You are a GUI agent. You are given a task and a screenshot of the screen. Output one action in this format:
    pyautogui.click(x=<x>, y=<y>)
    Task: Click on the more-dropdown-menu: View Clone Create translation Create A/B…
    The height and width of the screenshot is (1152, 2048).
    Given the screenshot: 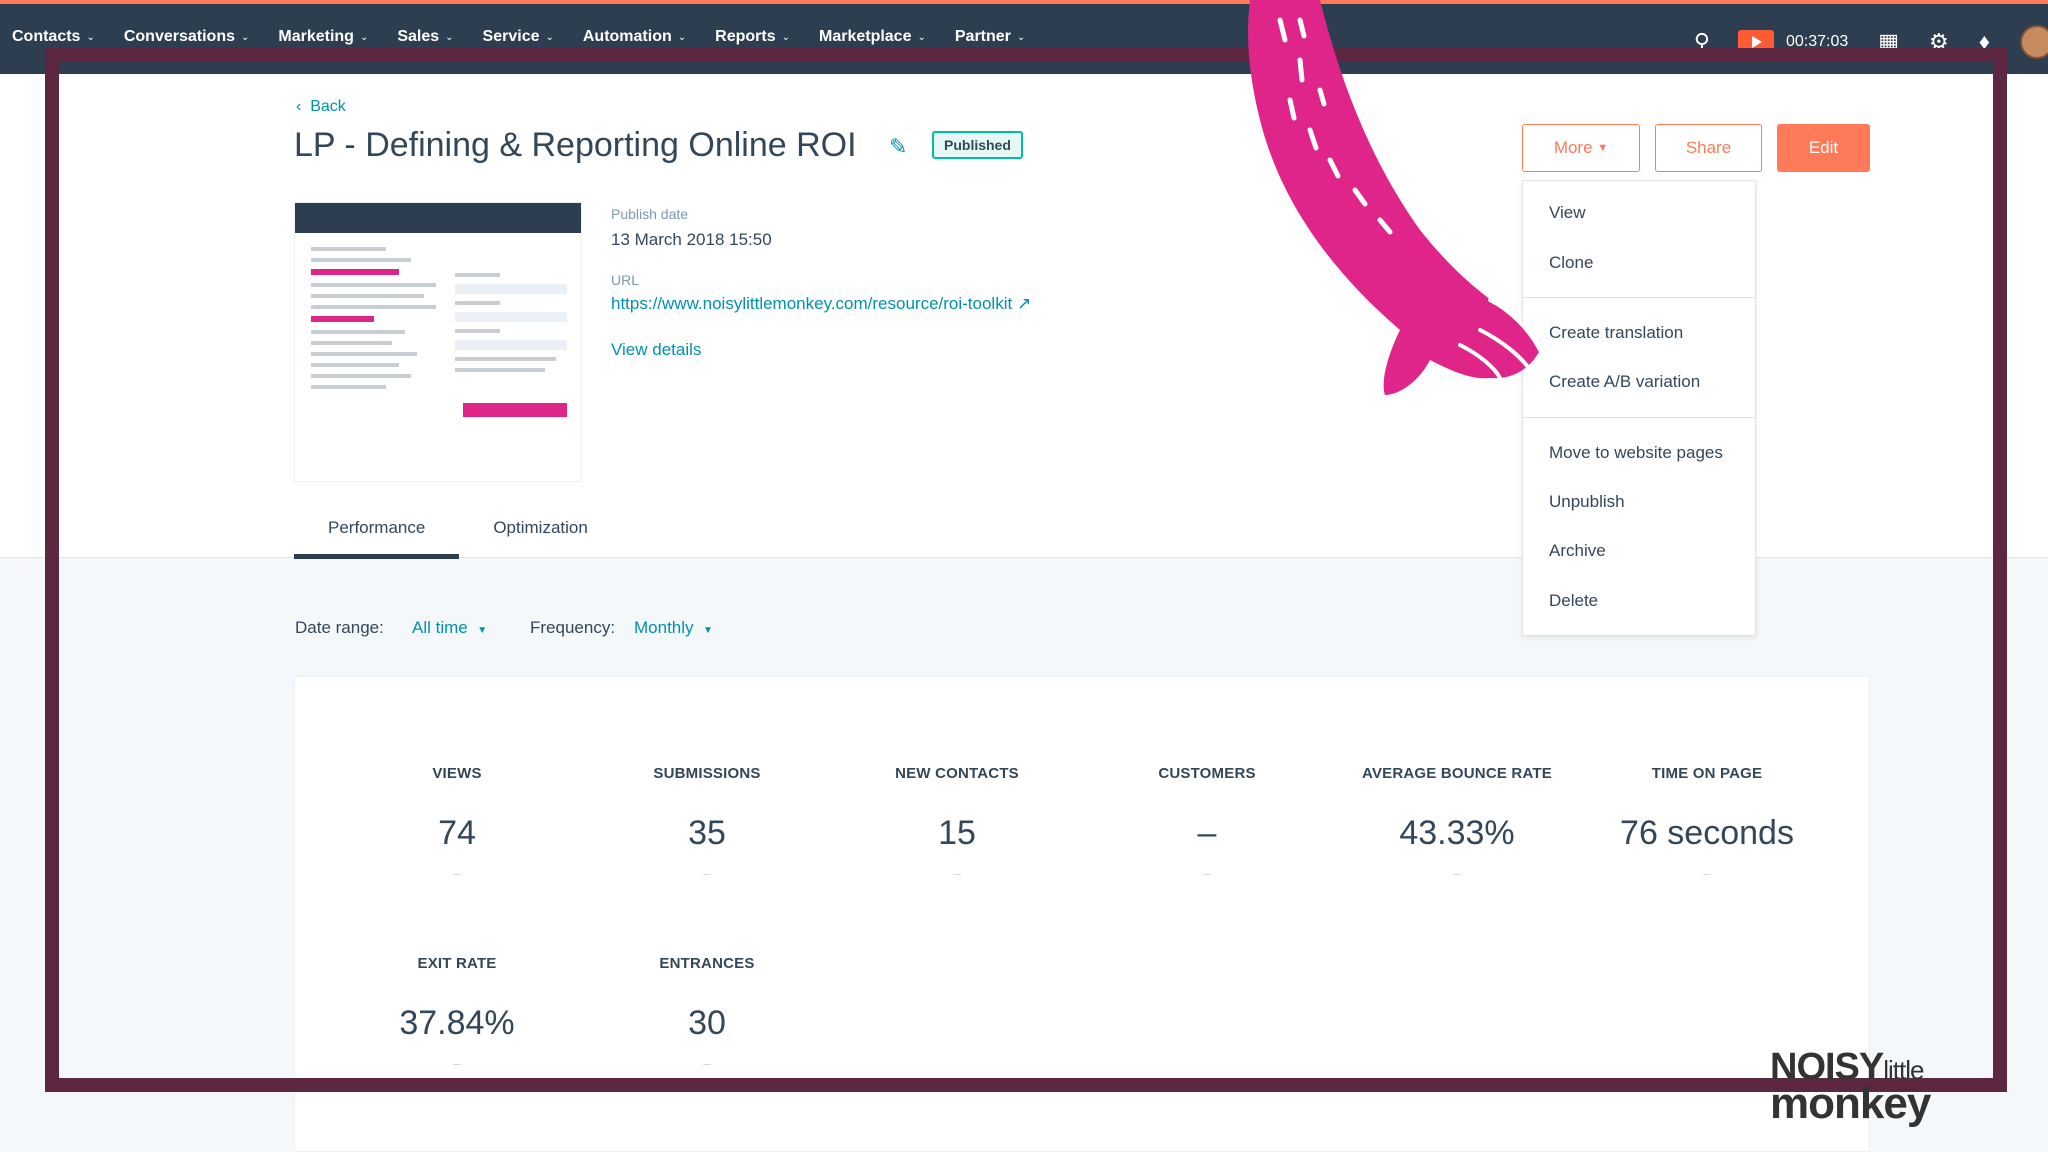 What is the action you would take?
    pyautogui.click(x=1639, y=408)
    